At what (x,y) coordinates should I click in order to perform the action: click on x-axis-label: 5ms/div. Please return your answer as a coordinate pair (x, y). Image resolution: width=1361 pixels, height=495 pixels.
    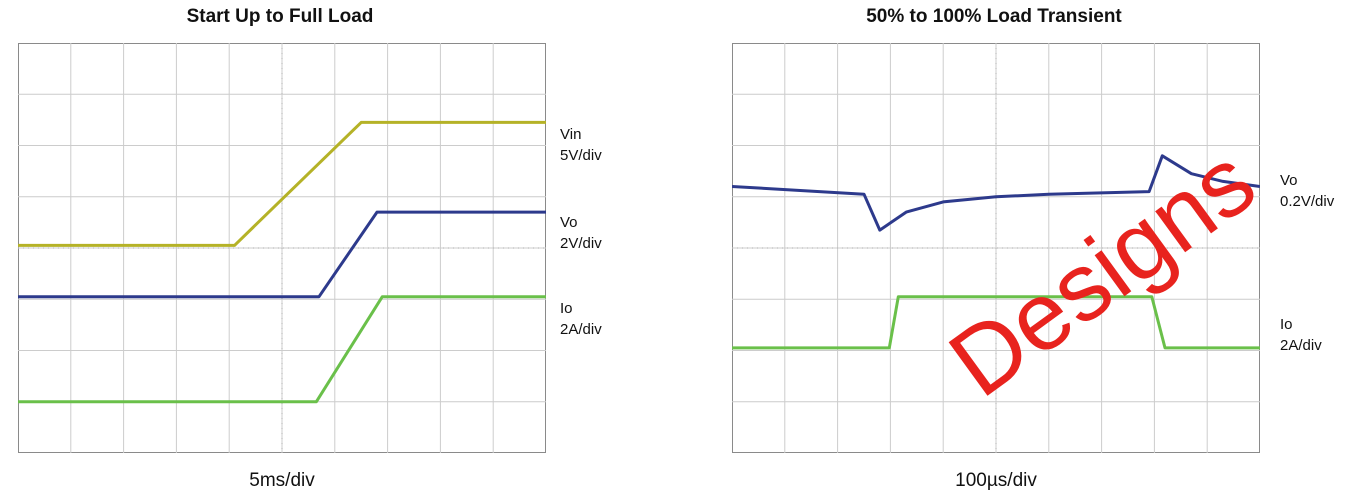
    Looking at the image, I should click on (282, 480).